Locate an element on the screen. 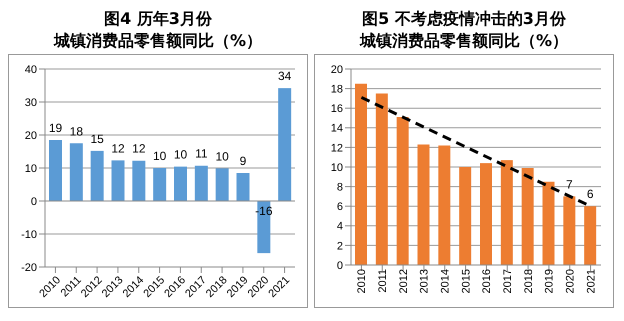  data-label: 19 is located at coordinates (55, 127).